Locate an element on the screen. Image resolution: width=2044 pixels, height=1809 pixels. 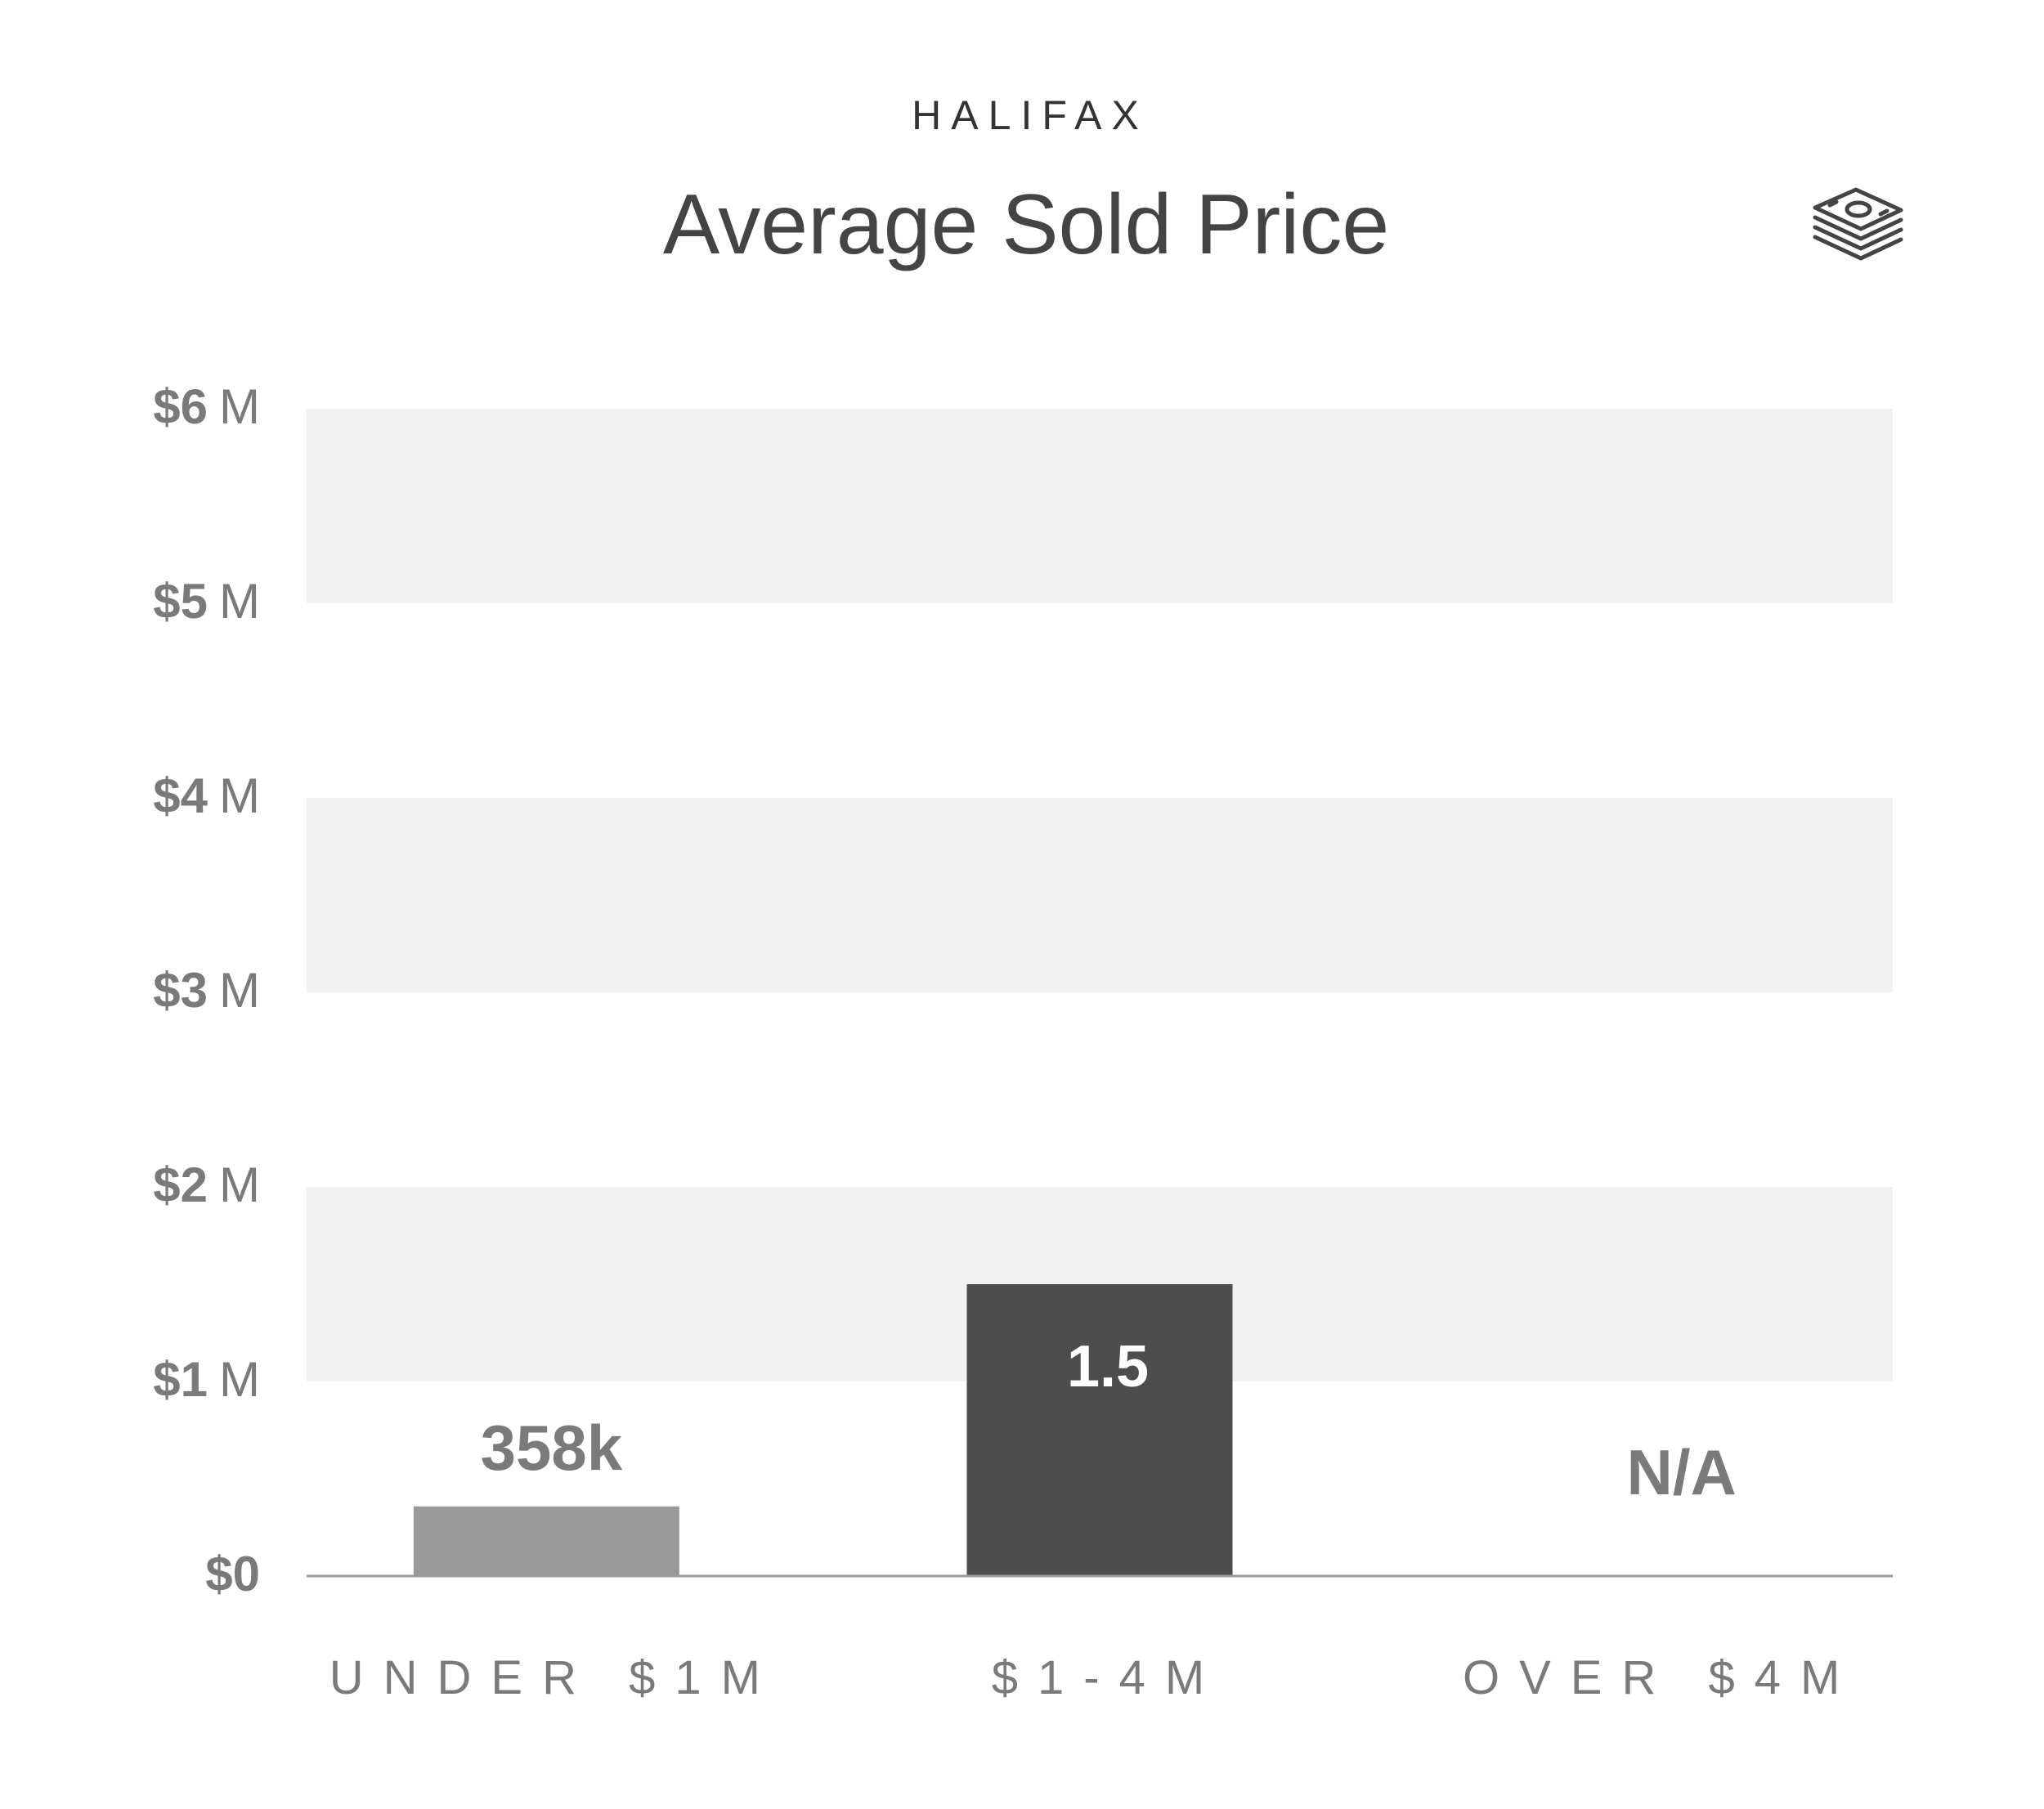
chart-title: Average Sold Price is located at coordinates (1026, 224).